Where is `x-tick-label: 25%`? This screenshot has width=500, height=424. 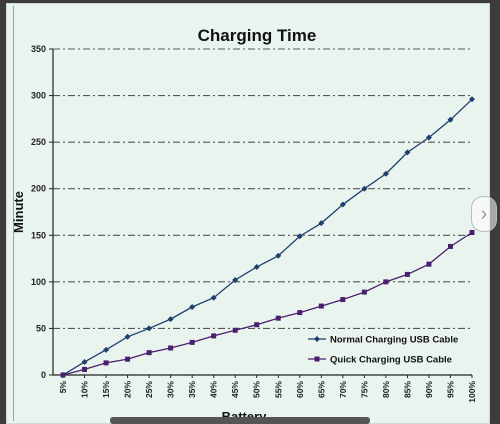 x-tick-label: 25% is located at coordinates (149, 389).